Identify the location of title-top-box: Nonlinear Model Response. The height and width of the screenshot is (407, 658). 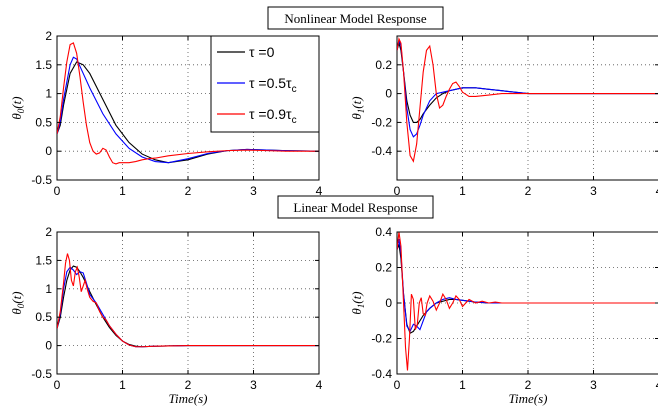
(355, 18).